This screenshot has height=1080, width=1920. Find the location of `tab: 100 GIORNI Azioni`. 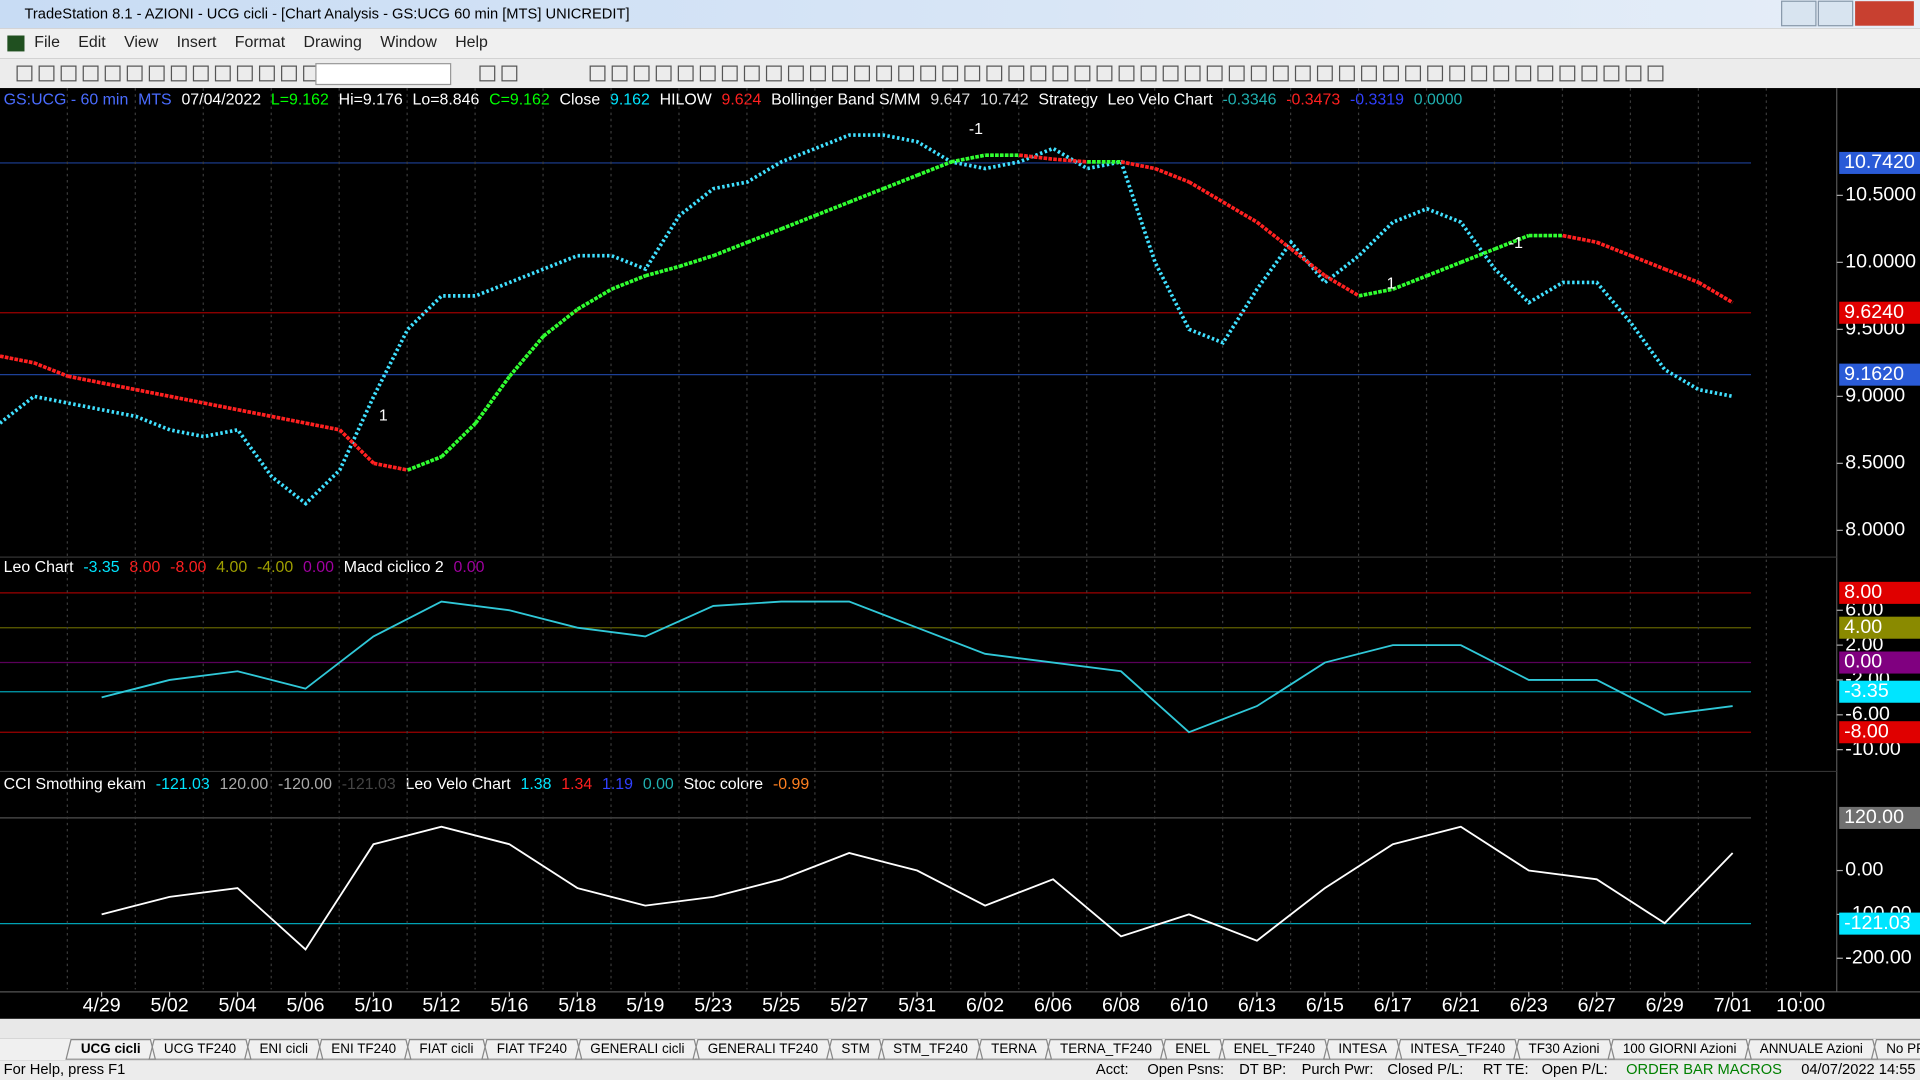

tab: 100 GIORNI Azioni is located at coordinates (1680, 1048).